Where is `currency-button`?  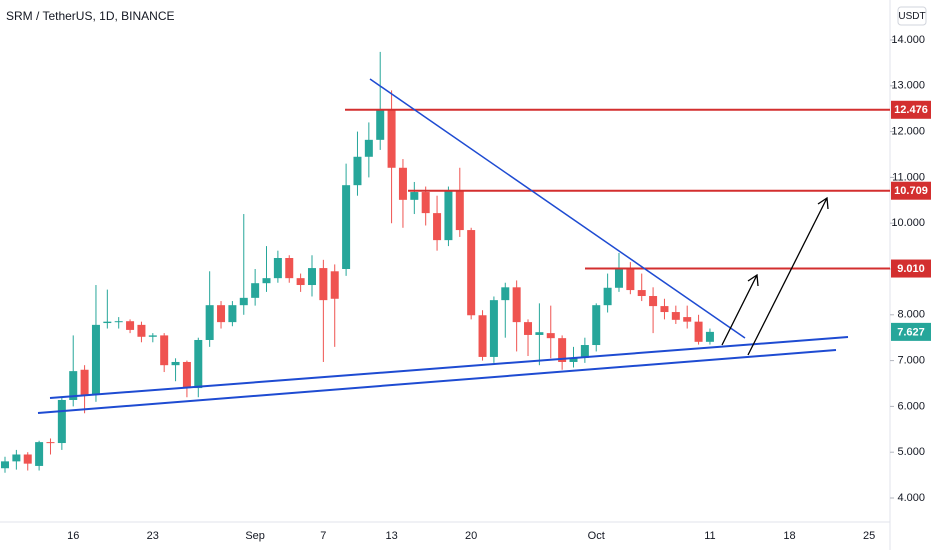
currency-button is located at coordinates (912, 16).